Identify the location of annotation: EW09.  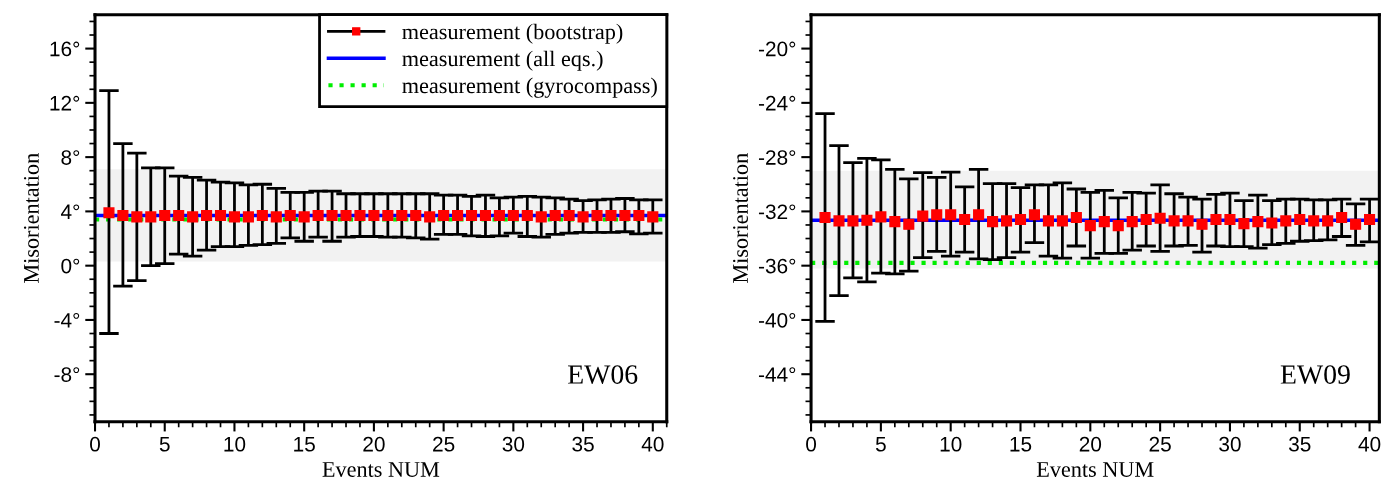
(1315, 375).